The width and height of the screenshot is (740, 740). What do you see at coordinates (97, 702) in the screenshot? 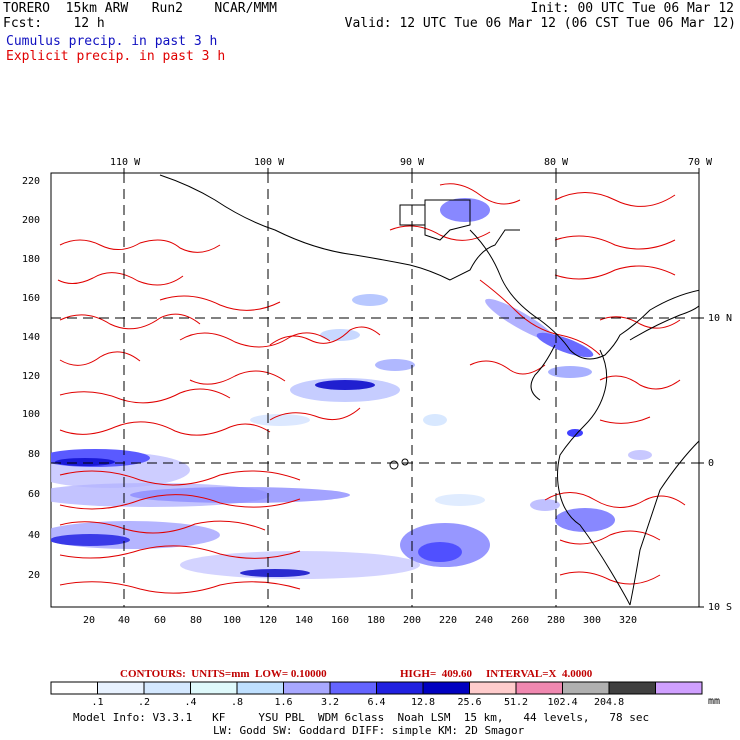
I see `colorbar-label: .1` at bounding box center [97, 702].